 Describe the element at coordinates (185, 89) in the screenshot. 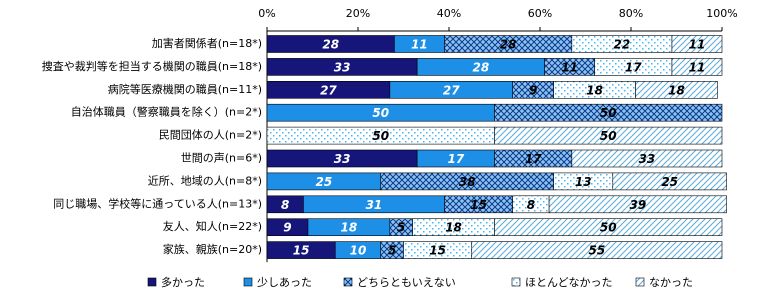

I see `category-label: 病院等医療機関の職員(n=11*)` at that location.